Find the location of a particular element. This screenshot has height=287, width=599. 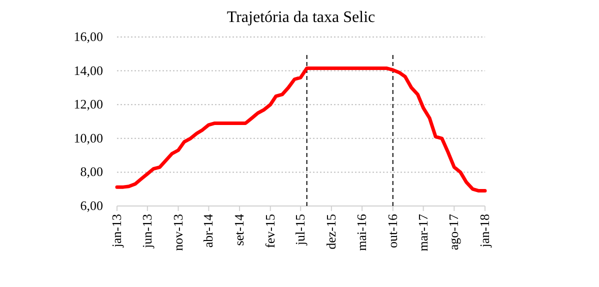

y-tick-label: 10,00 is located at coordinates (88, 138).